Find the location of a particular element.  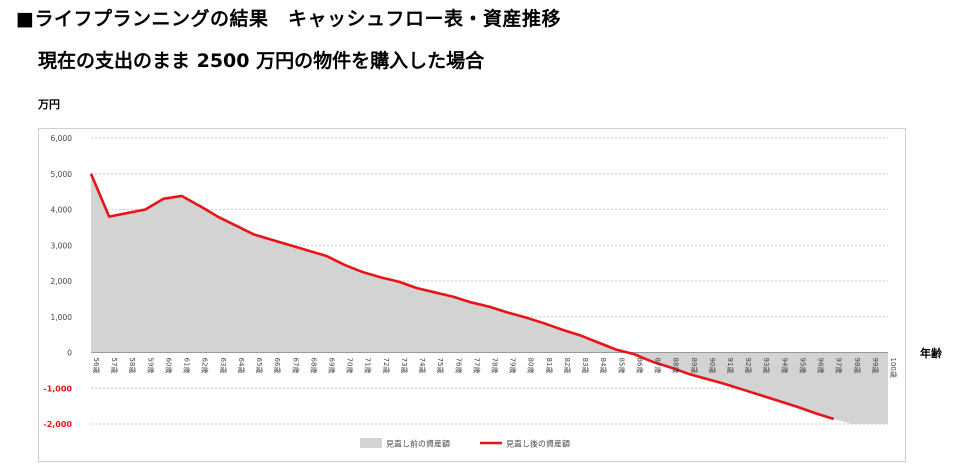

x-tick-label: 71歳 is located at coordinates (368, 366).